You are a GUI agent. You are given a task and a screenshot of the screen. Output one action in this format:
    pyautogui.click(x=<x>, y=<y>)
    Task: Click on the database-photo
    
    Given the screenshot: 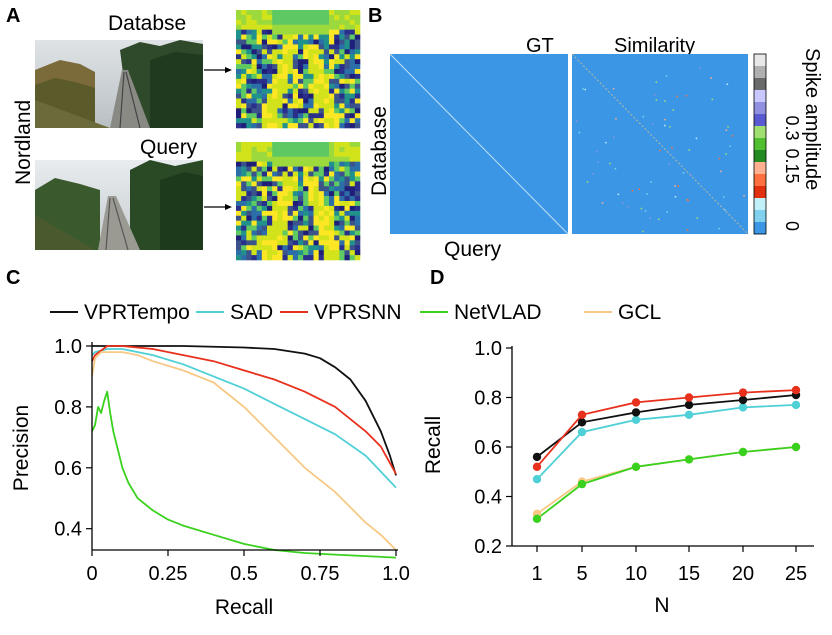 What is the action you would take?
    pyautogui.click(x=119, y=84)
    